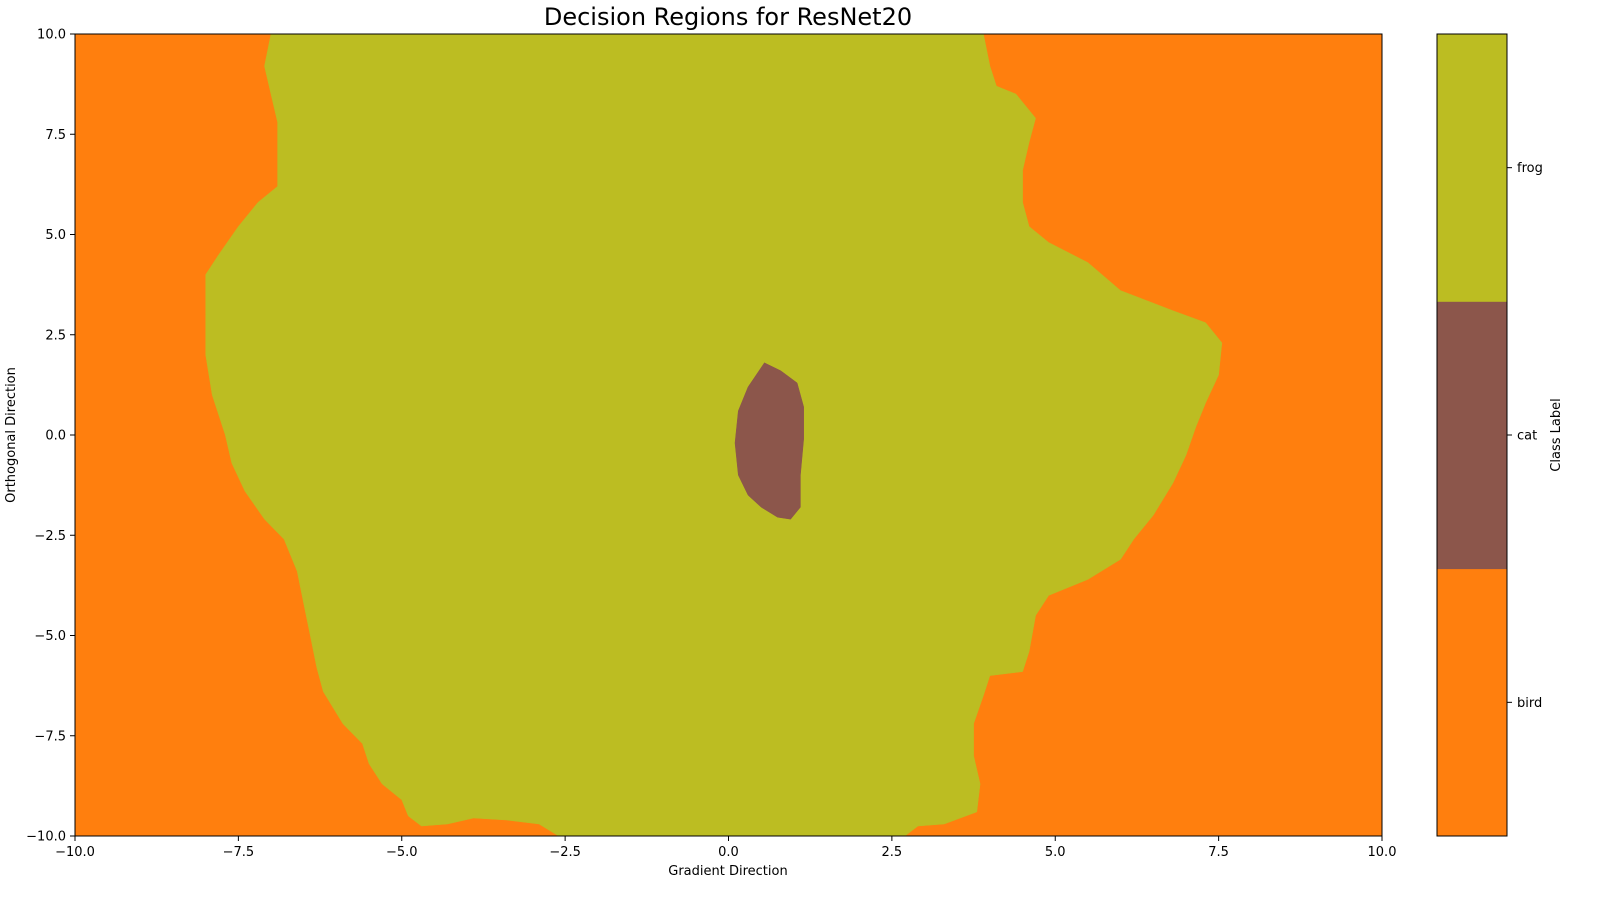 Image resolution: width=1600 pixels, height=900 pixels. What do you see at coordinates (55, 135) in the screenshot?
I see `y-tick-label: 7.5` at bounding box center [55, 135].